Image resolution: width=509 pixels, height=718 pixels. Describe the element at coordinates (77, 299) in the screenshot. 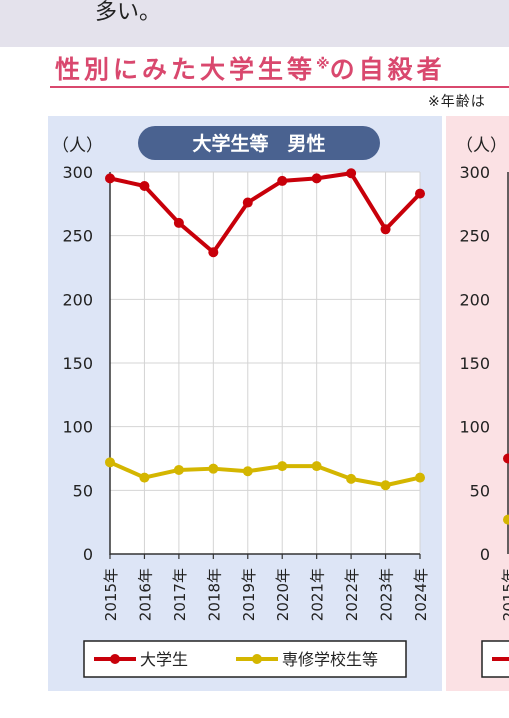

I see `y-tick-label: 200` at that location.